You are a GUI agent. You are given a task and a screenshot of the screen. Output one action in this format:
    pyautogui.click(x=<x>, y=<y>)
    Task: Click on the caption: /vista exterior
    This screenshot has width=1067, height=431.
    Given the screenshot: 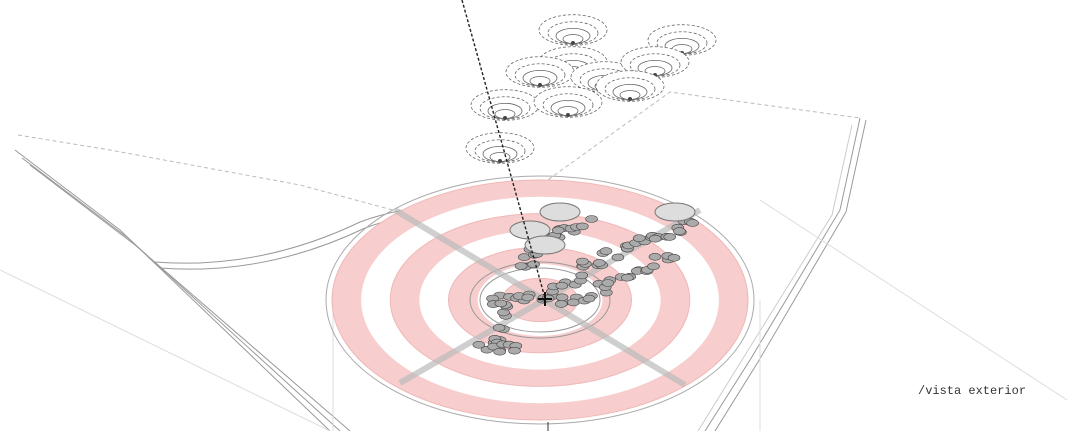 What is the action you would take?
    pyautogui.click(x=972, y=391)
    